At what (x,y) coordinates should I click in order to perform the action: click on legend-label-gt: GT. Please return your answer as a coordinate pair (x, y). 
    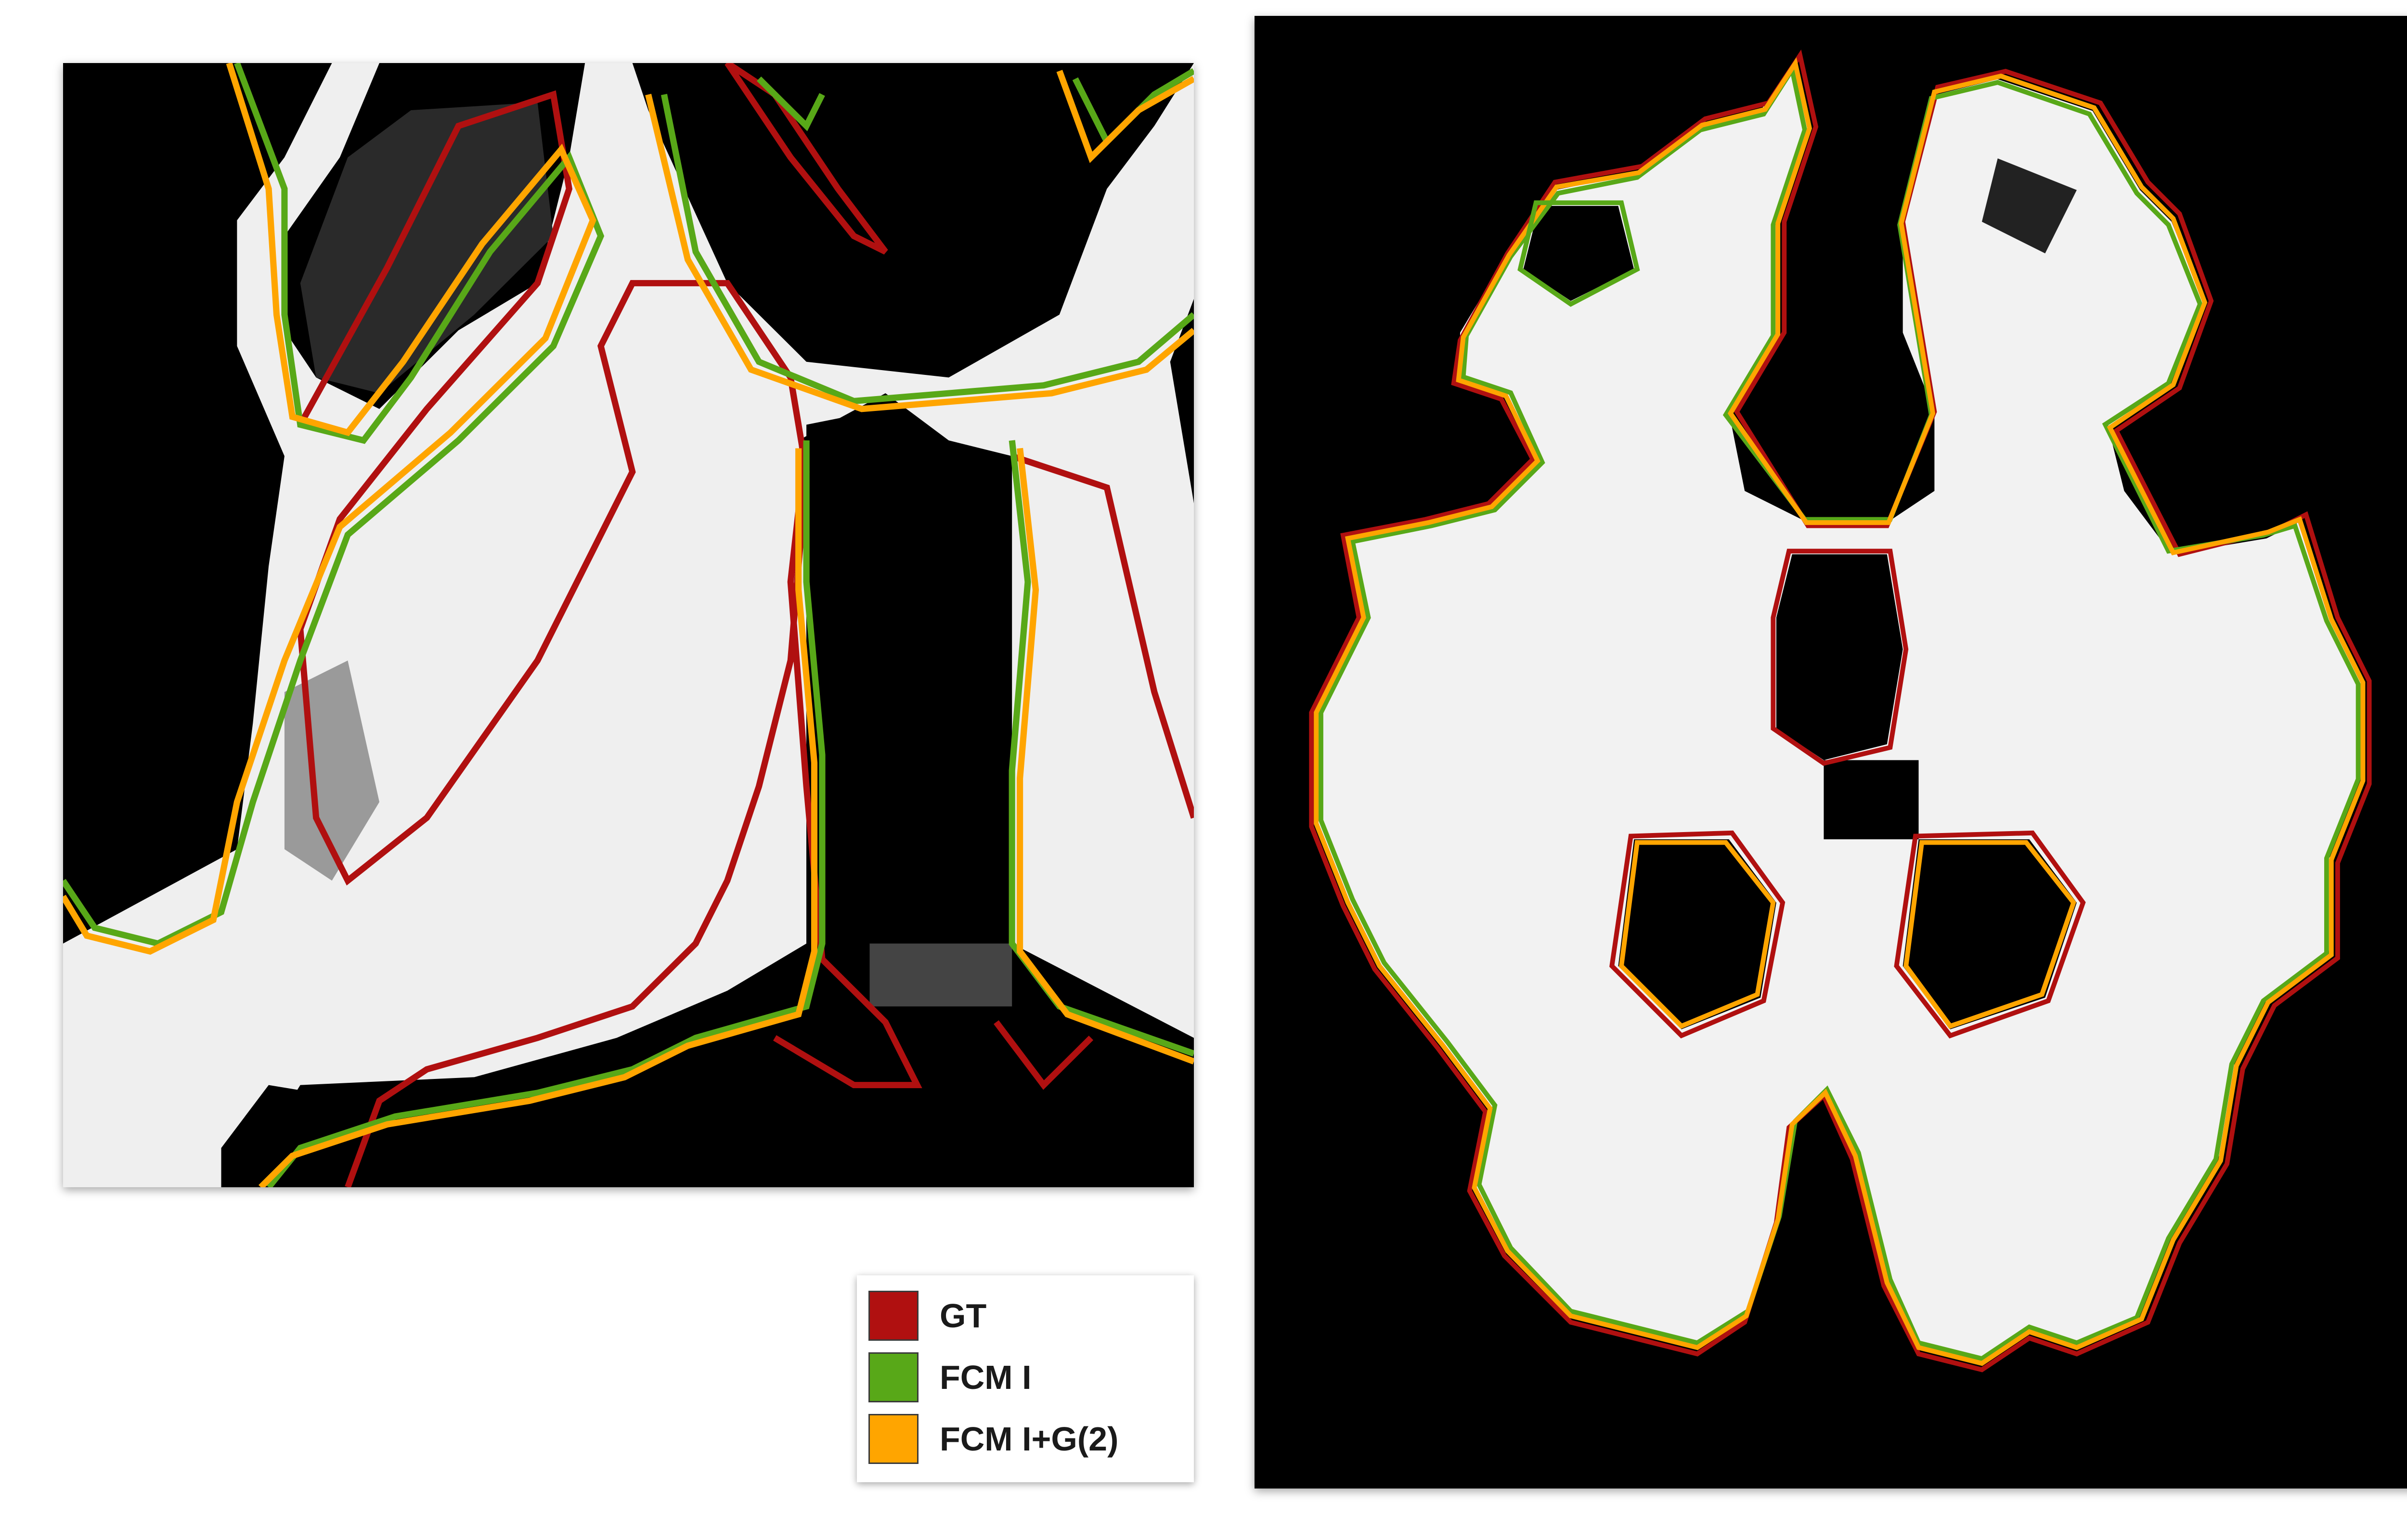
    Looking at the image, I should click on (963, 1316).